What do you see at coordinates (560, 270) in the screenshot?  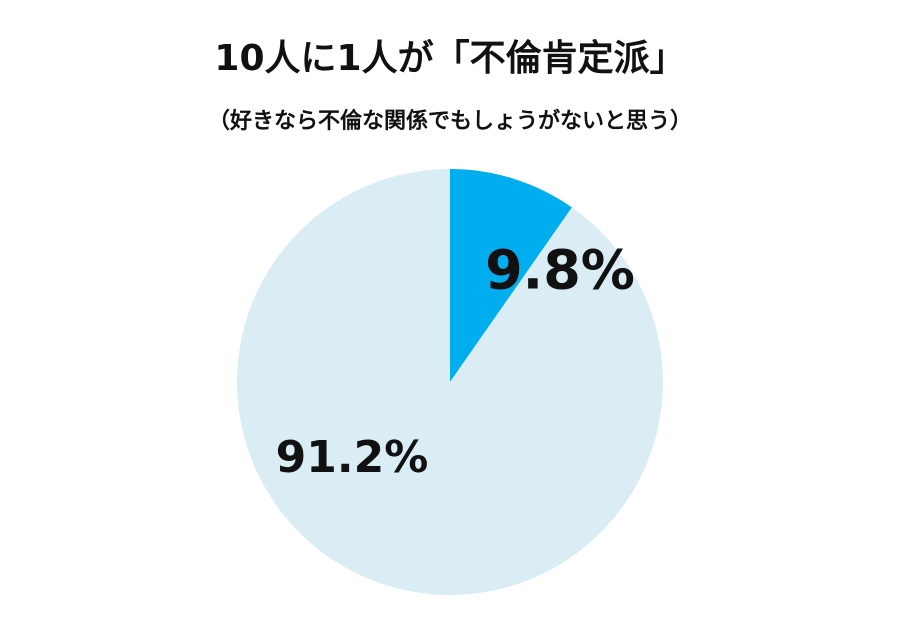 I see `value-label: 9.8%` at bounding box center [560, 270].